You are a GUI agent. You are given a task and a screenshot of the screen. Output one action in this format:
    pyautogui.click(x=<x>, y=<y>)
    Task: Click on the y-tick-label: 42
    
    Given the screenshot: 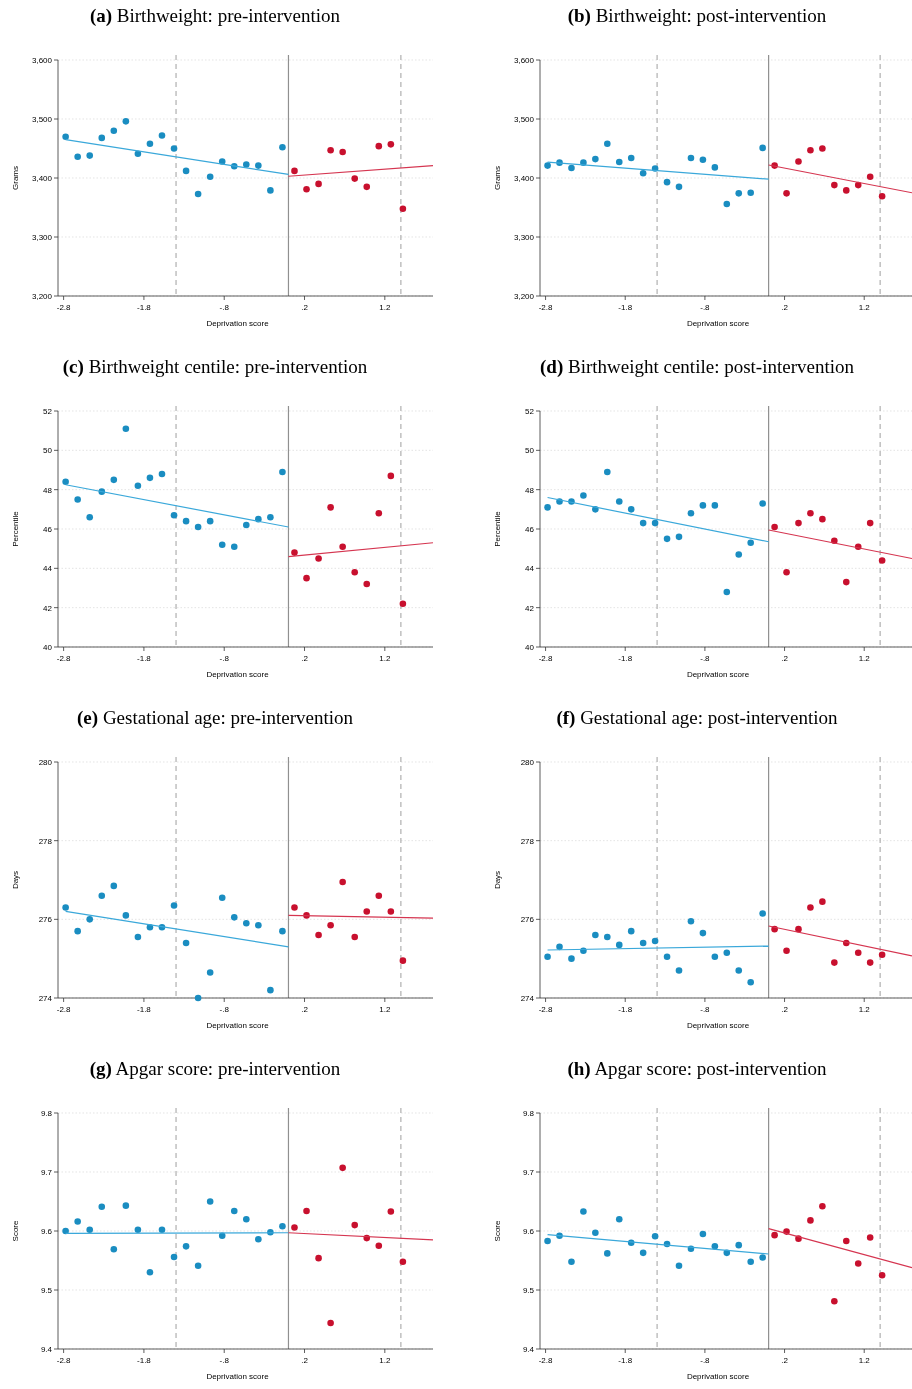 What is the action you would take?
    pyautogui.click(x=48, y=608)
    